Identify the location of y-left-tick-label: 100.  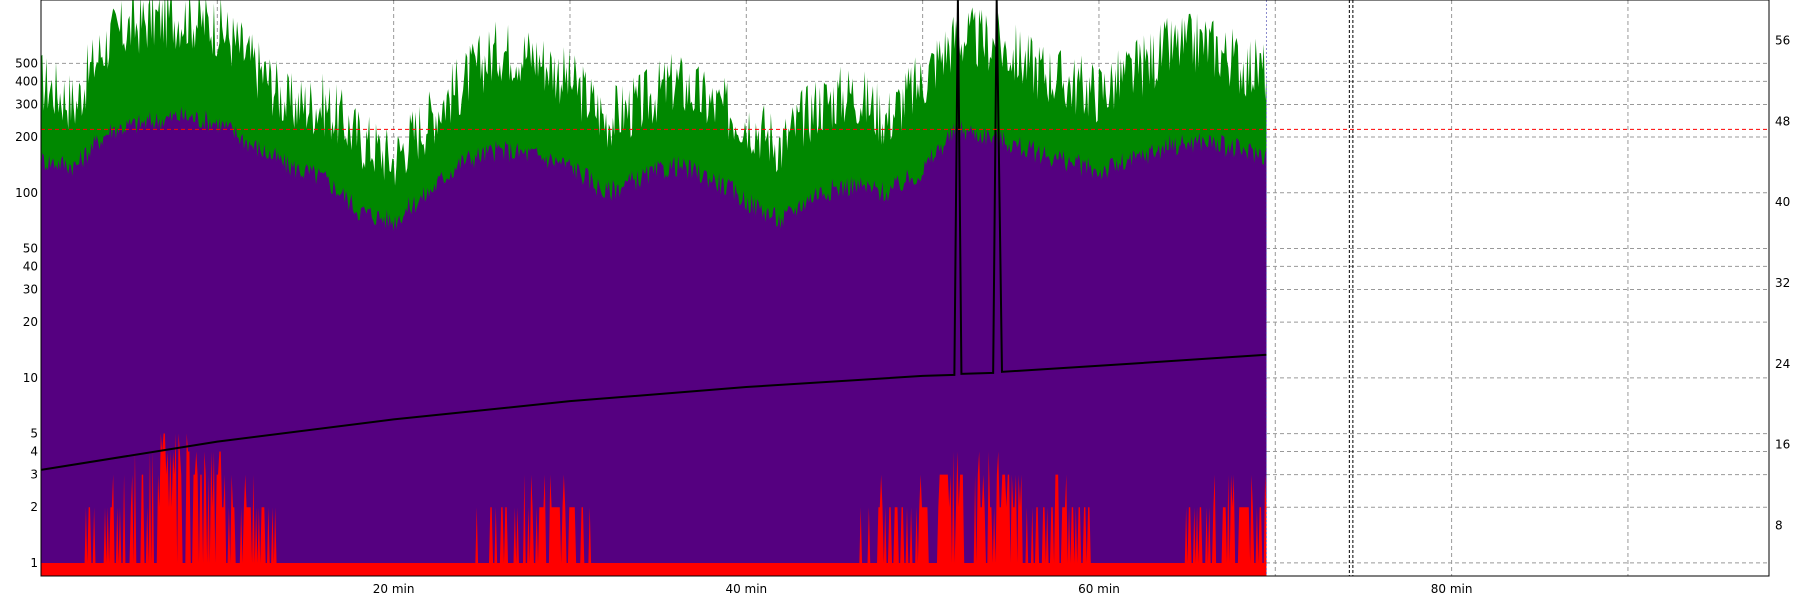
(26, 193).